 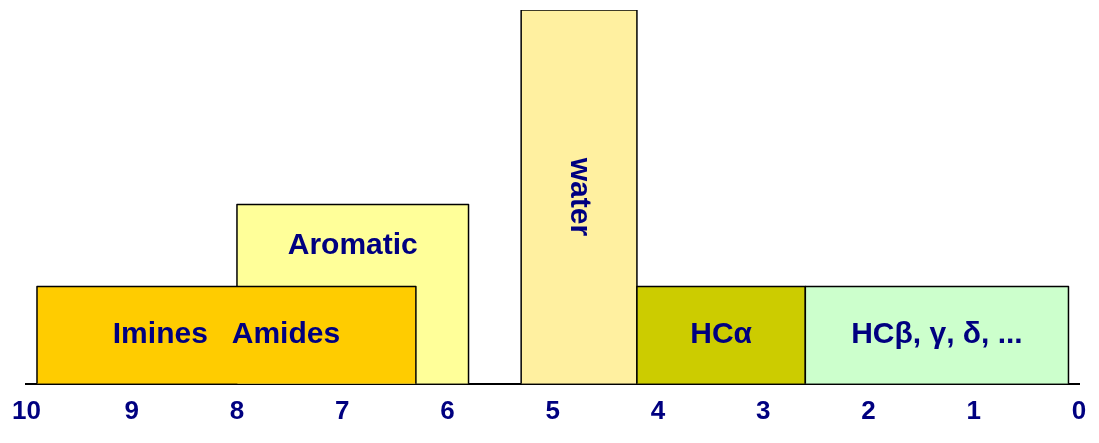 I want to click on x-tick-label: 6, so click(x=447, y=409).